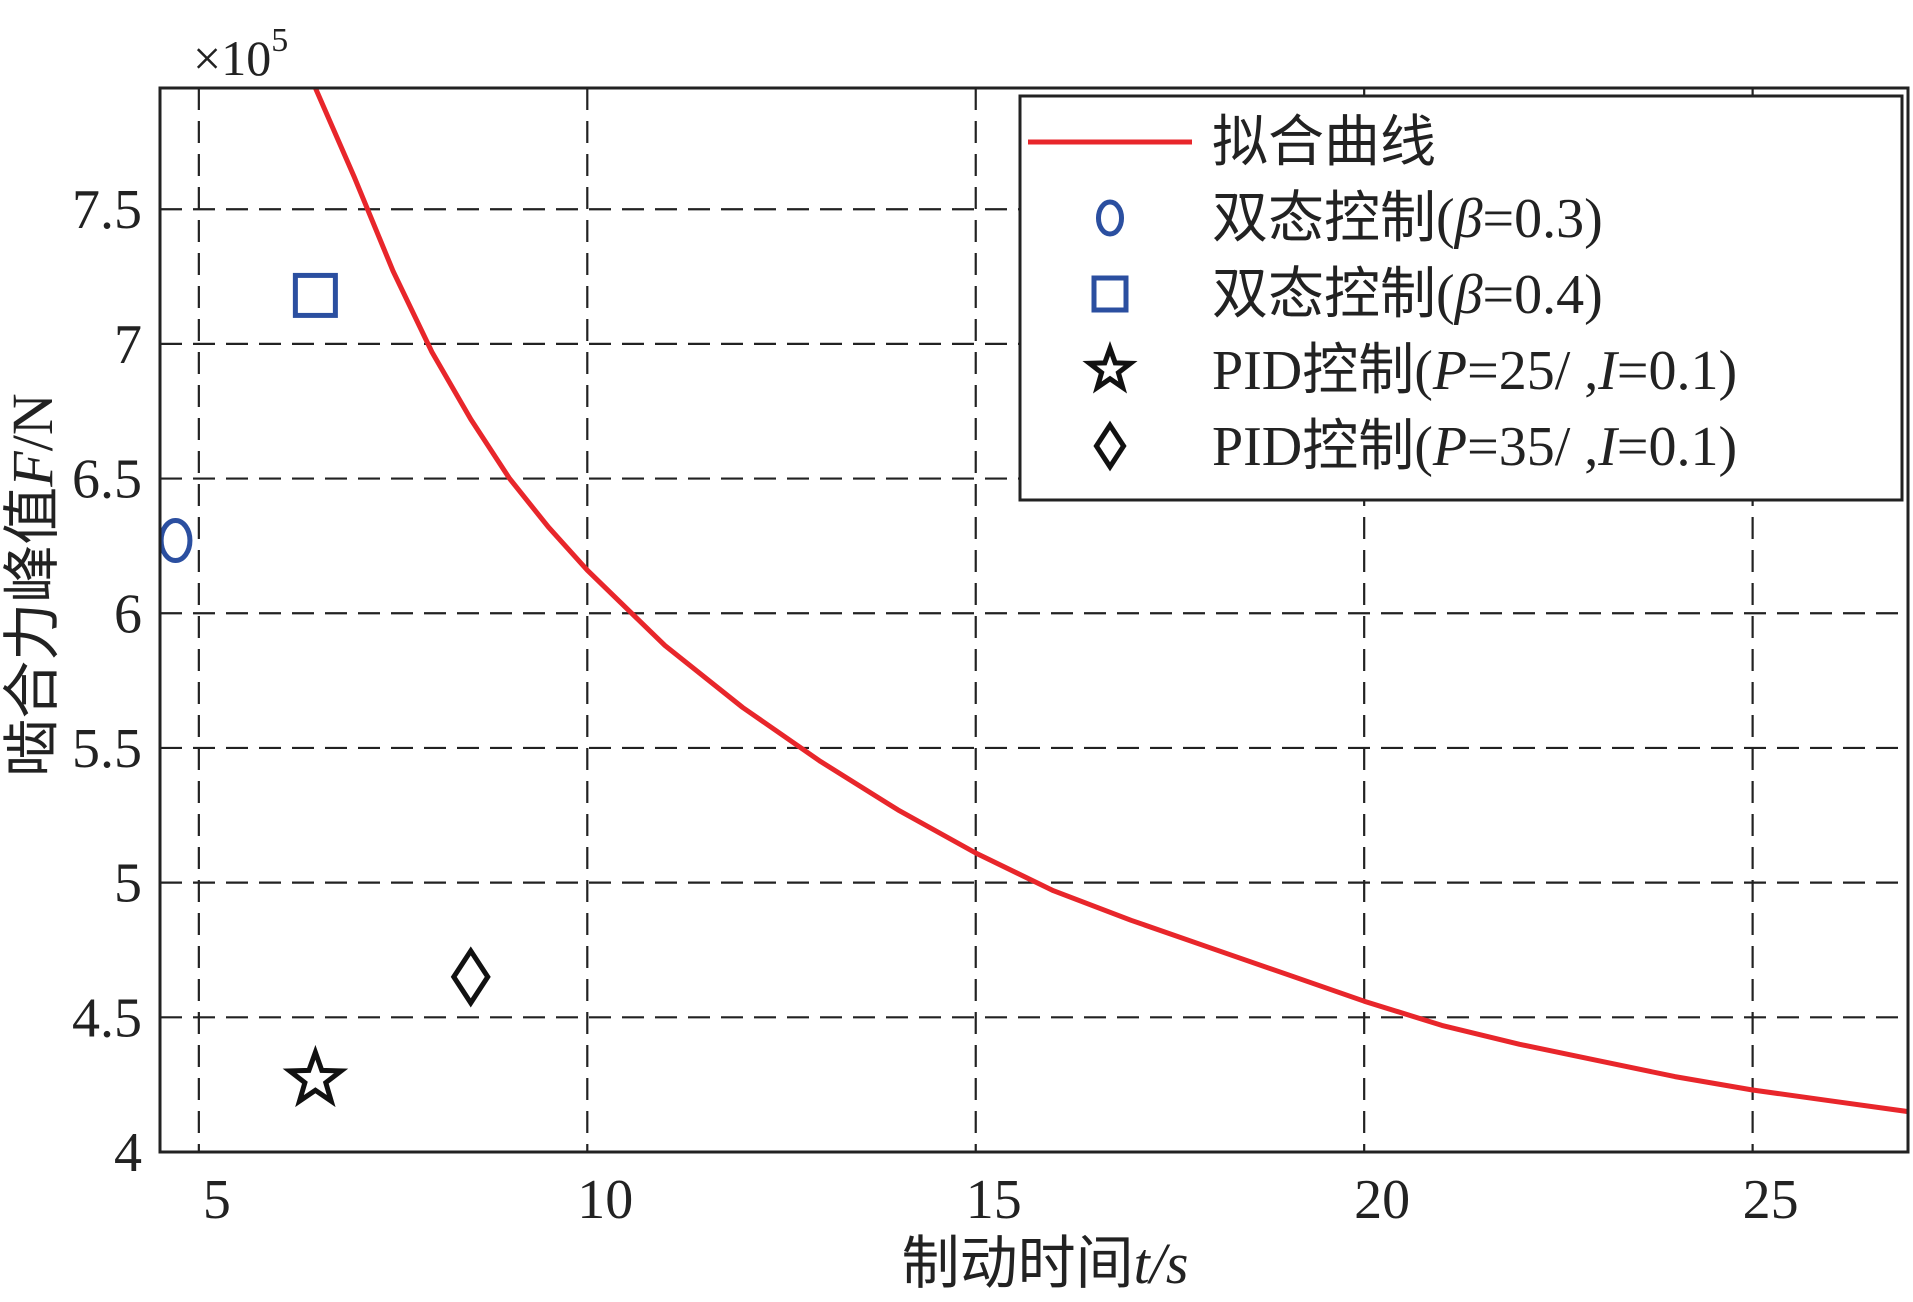 This screenshot has width=1913, height=1302. What do you see at coordinates (32, 584) in the screenshot?
I see `y-axis-title: 啮合力峰值F/N` at bounding box center [32, 584].